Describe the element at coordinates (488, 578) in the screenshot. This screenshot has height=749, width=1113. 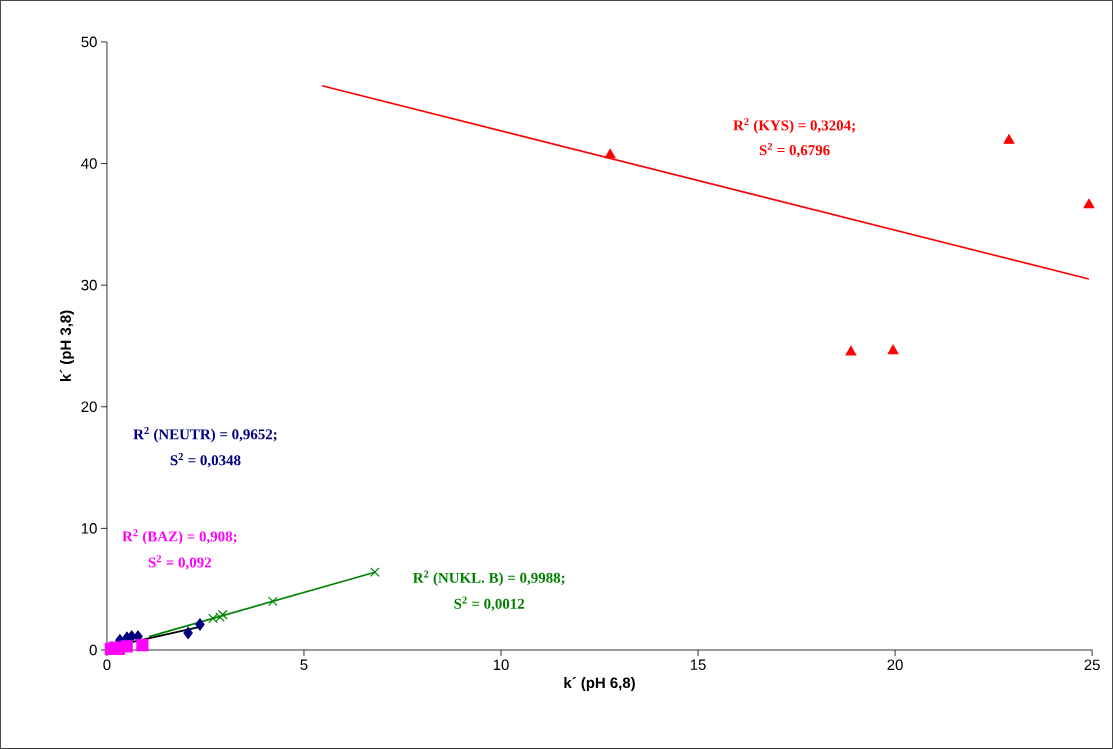
I see `annotation: R$^{2}$ (NUKL. B) = 0,9988;` at that location.